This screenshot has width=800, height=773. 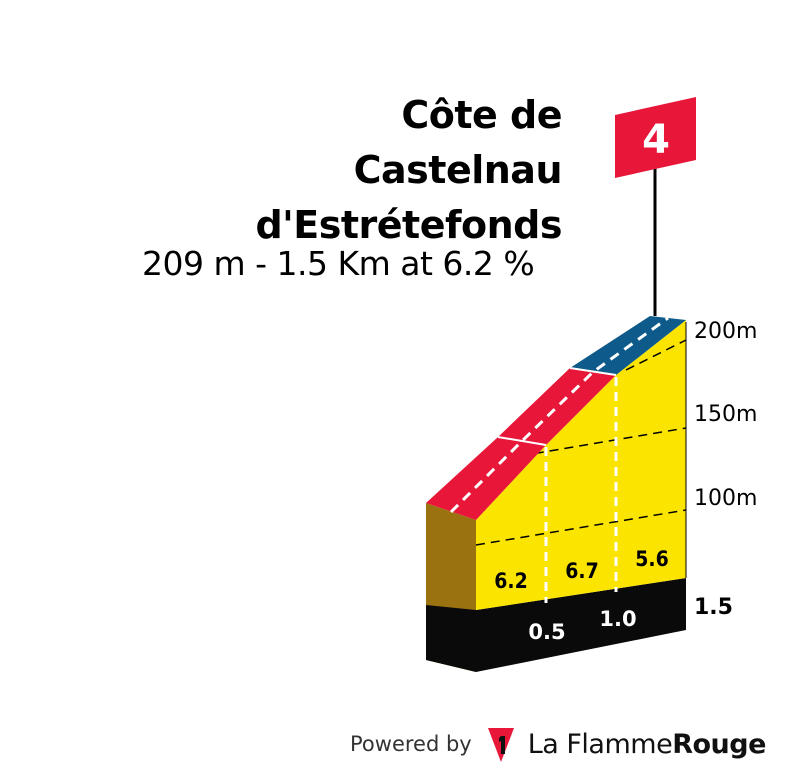 What do you see at coordinates (546, 632) in the screenshot?
I see `x-tick-label: 0.5` at bounding box center [546, 632].